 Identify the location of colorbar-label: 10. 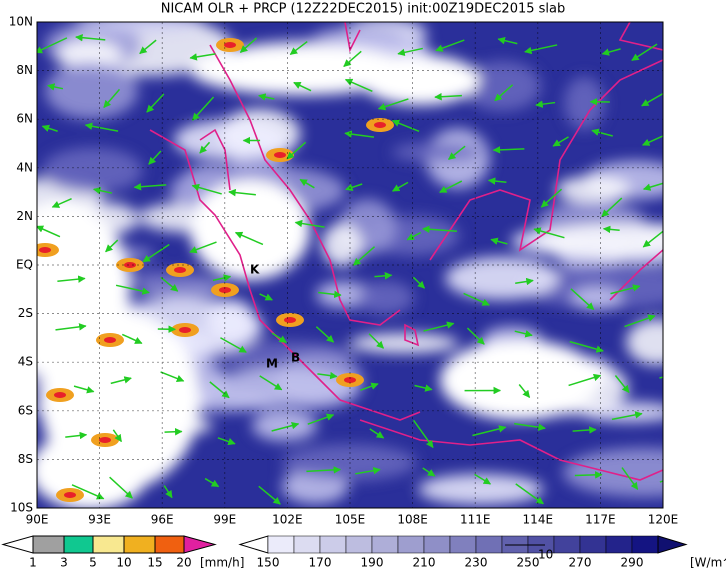
(123, 563).